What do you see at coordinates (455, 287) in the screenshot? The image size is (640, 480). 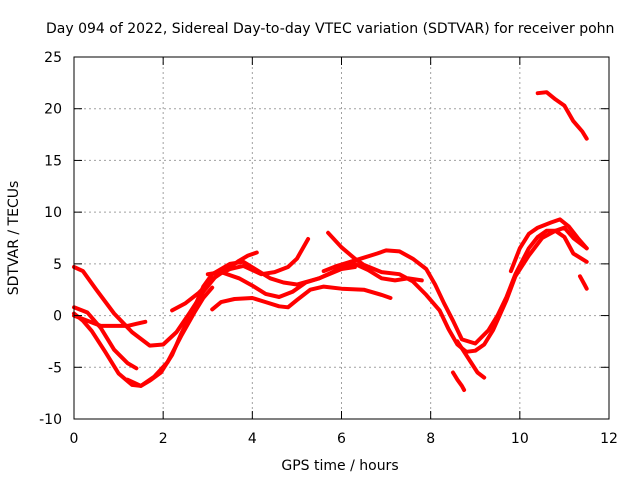 I see `series-s9` at bounding box center [455, 287].